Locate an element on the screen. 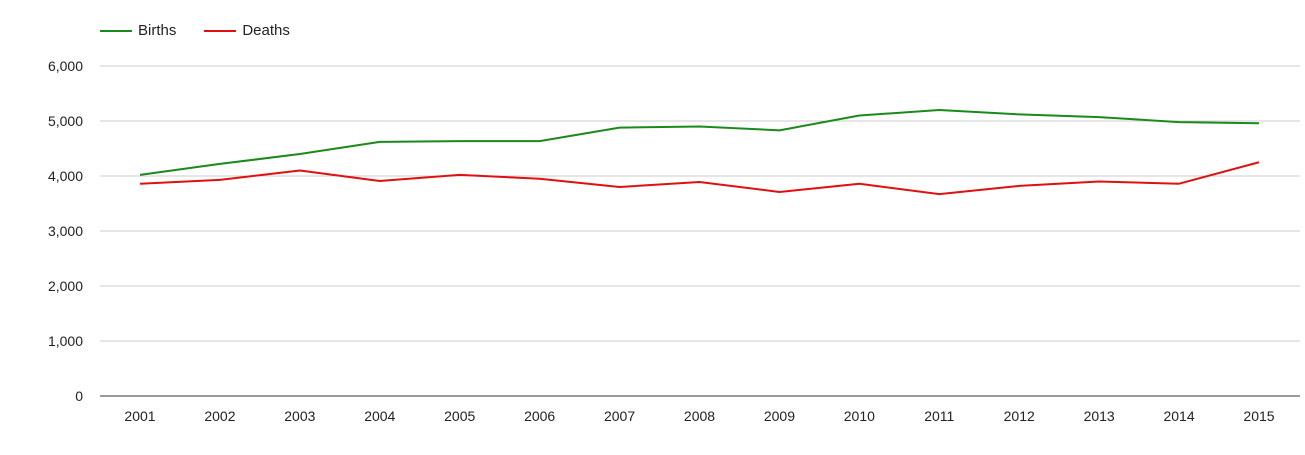 The width and height of the screenshot is (1305, 455). series-line-deaths is located at coordinates (699, 178).